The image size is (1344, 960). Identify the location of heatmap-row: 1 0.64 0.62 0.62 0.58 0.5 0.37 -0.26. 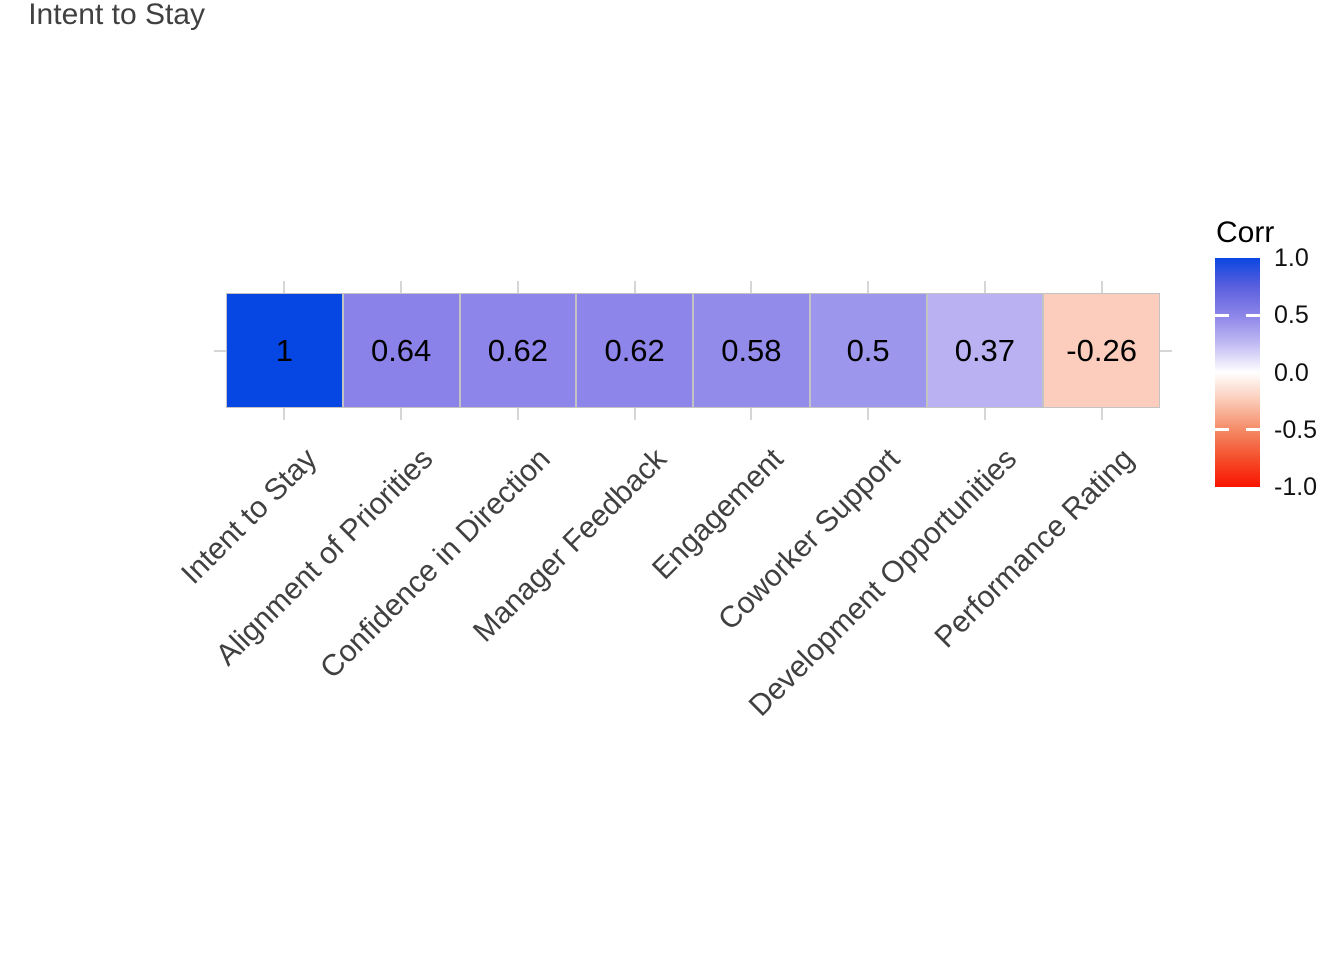
(693, 350).